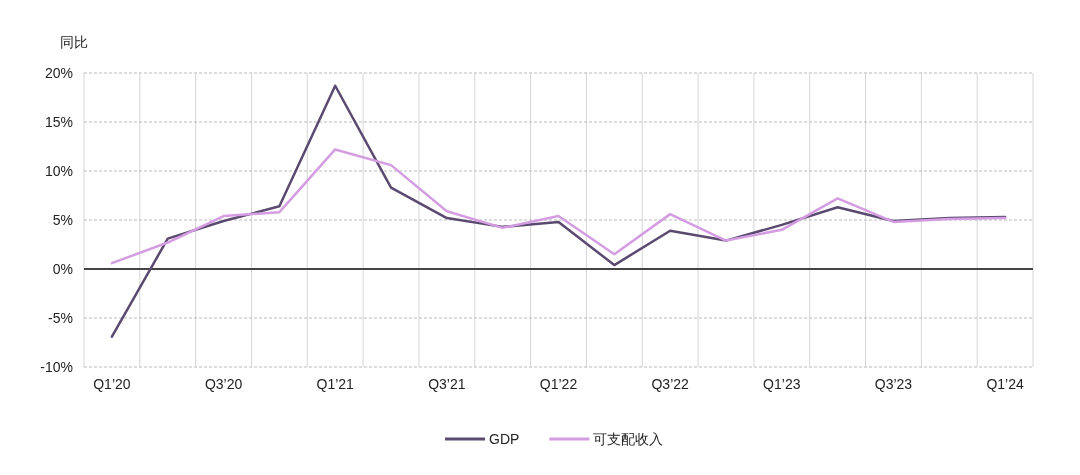 This screenshot has width=1080, height=475. Describe the element at coordinates (782, 384) in the screenshot. I see `x-tick-label: Q1’23` at that location.